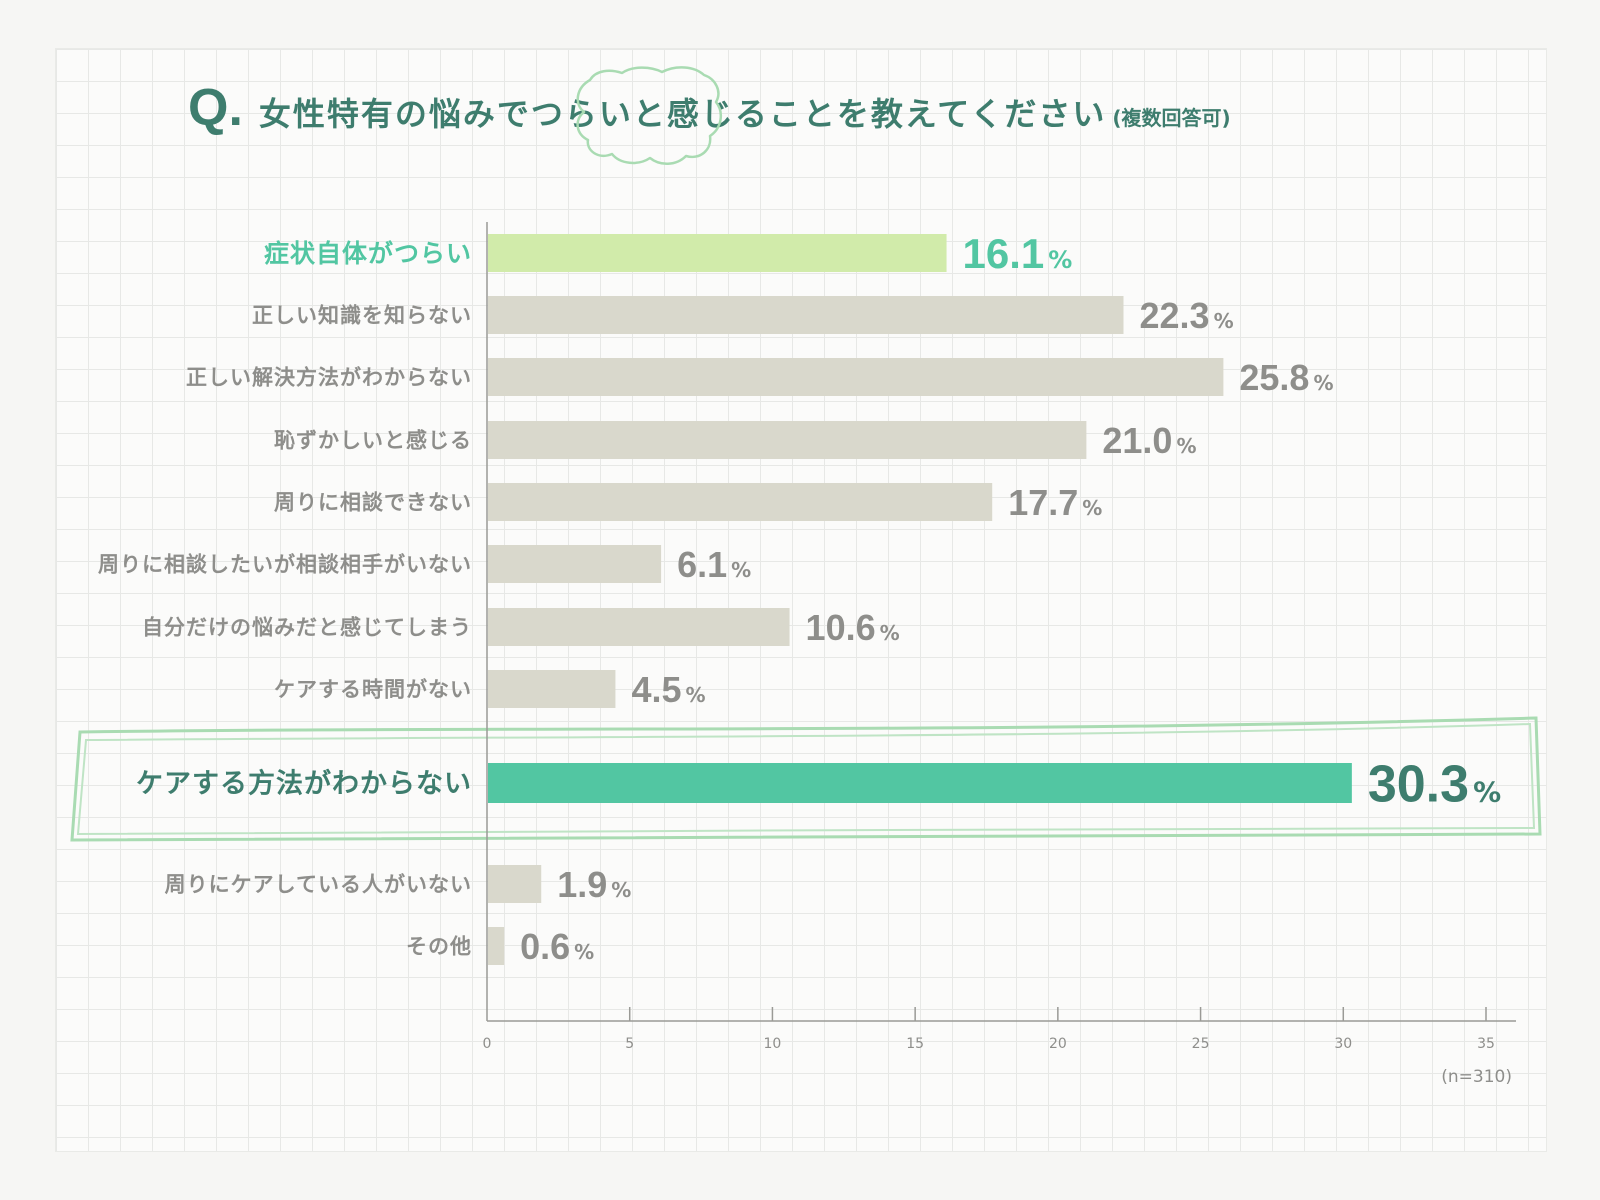  I want to click on category-label: 恥ずかしいと感じる, so click(373, 441).